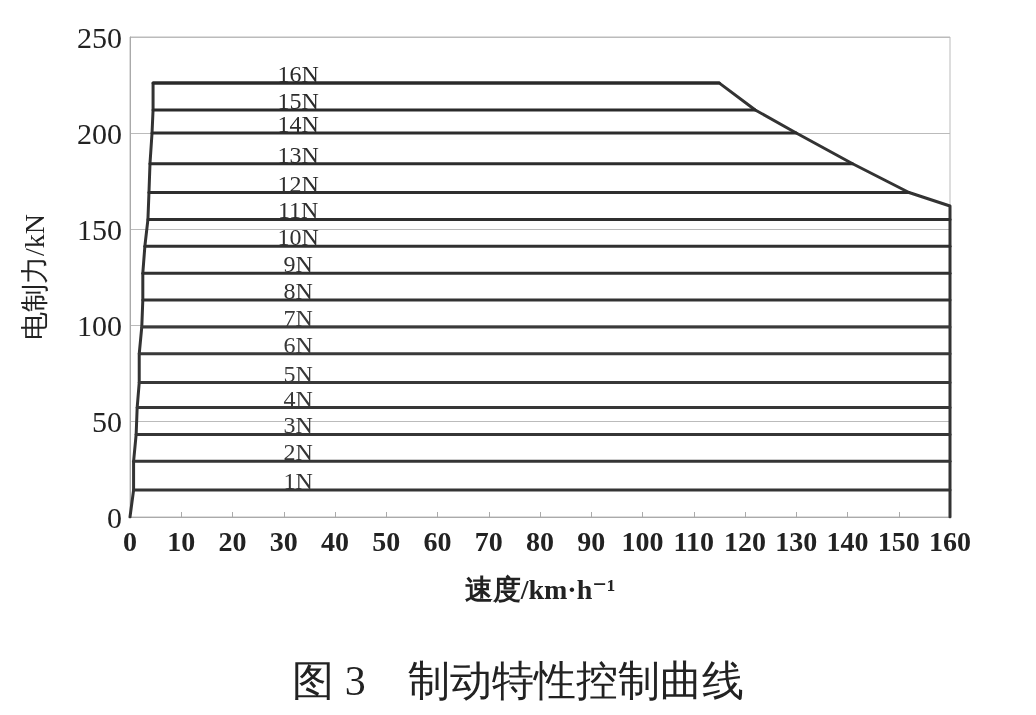 The height and width of the screenshot is (715, 1036). What do you see at coordinates (847, 541) in the screenshot?
I see `x-tick-label: 140` at bounding box center [847, 541].